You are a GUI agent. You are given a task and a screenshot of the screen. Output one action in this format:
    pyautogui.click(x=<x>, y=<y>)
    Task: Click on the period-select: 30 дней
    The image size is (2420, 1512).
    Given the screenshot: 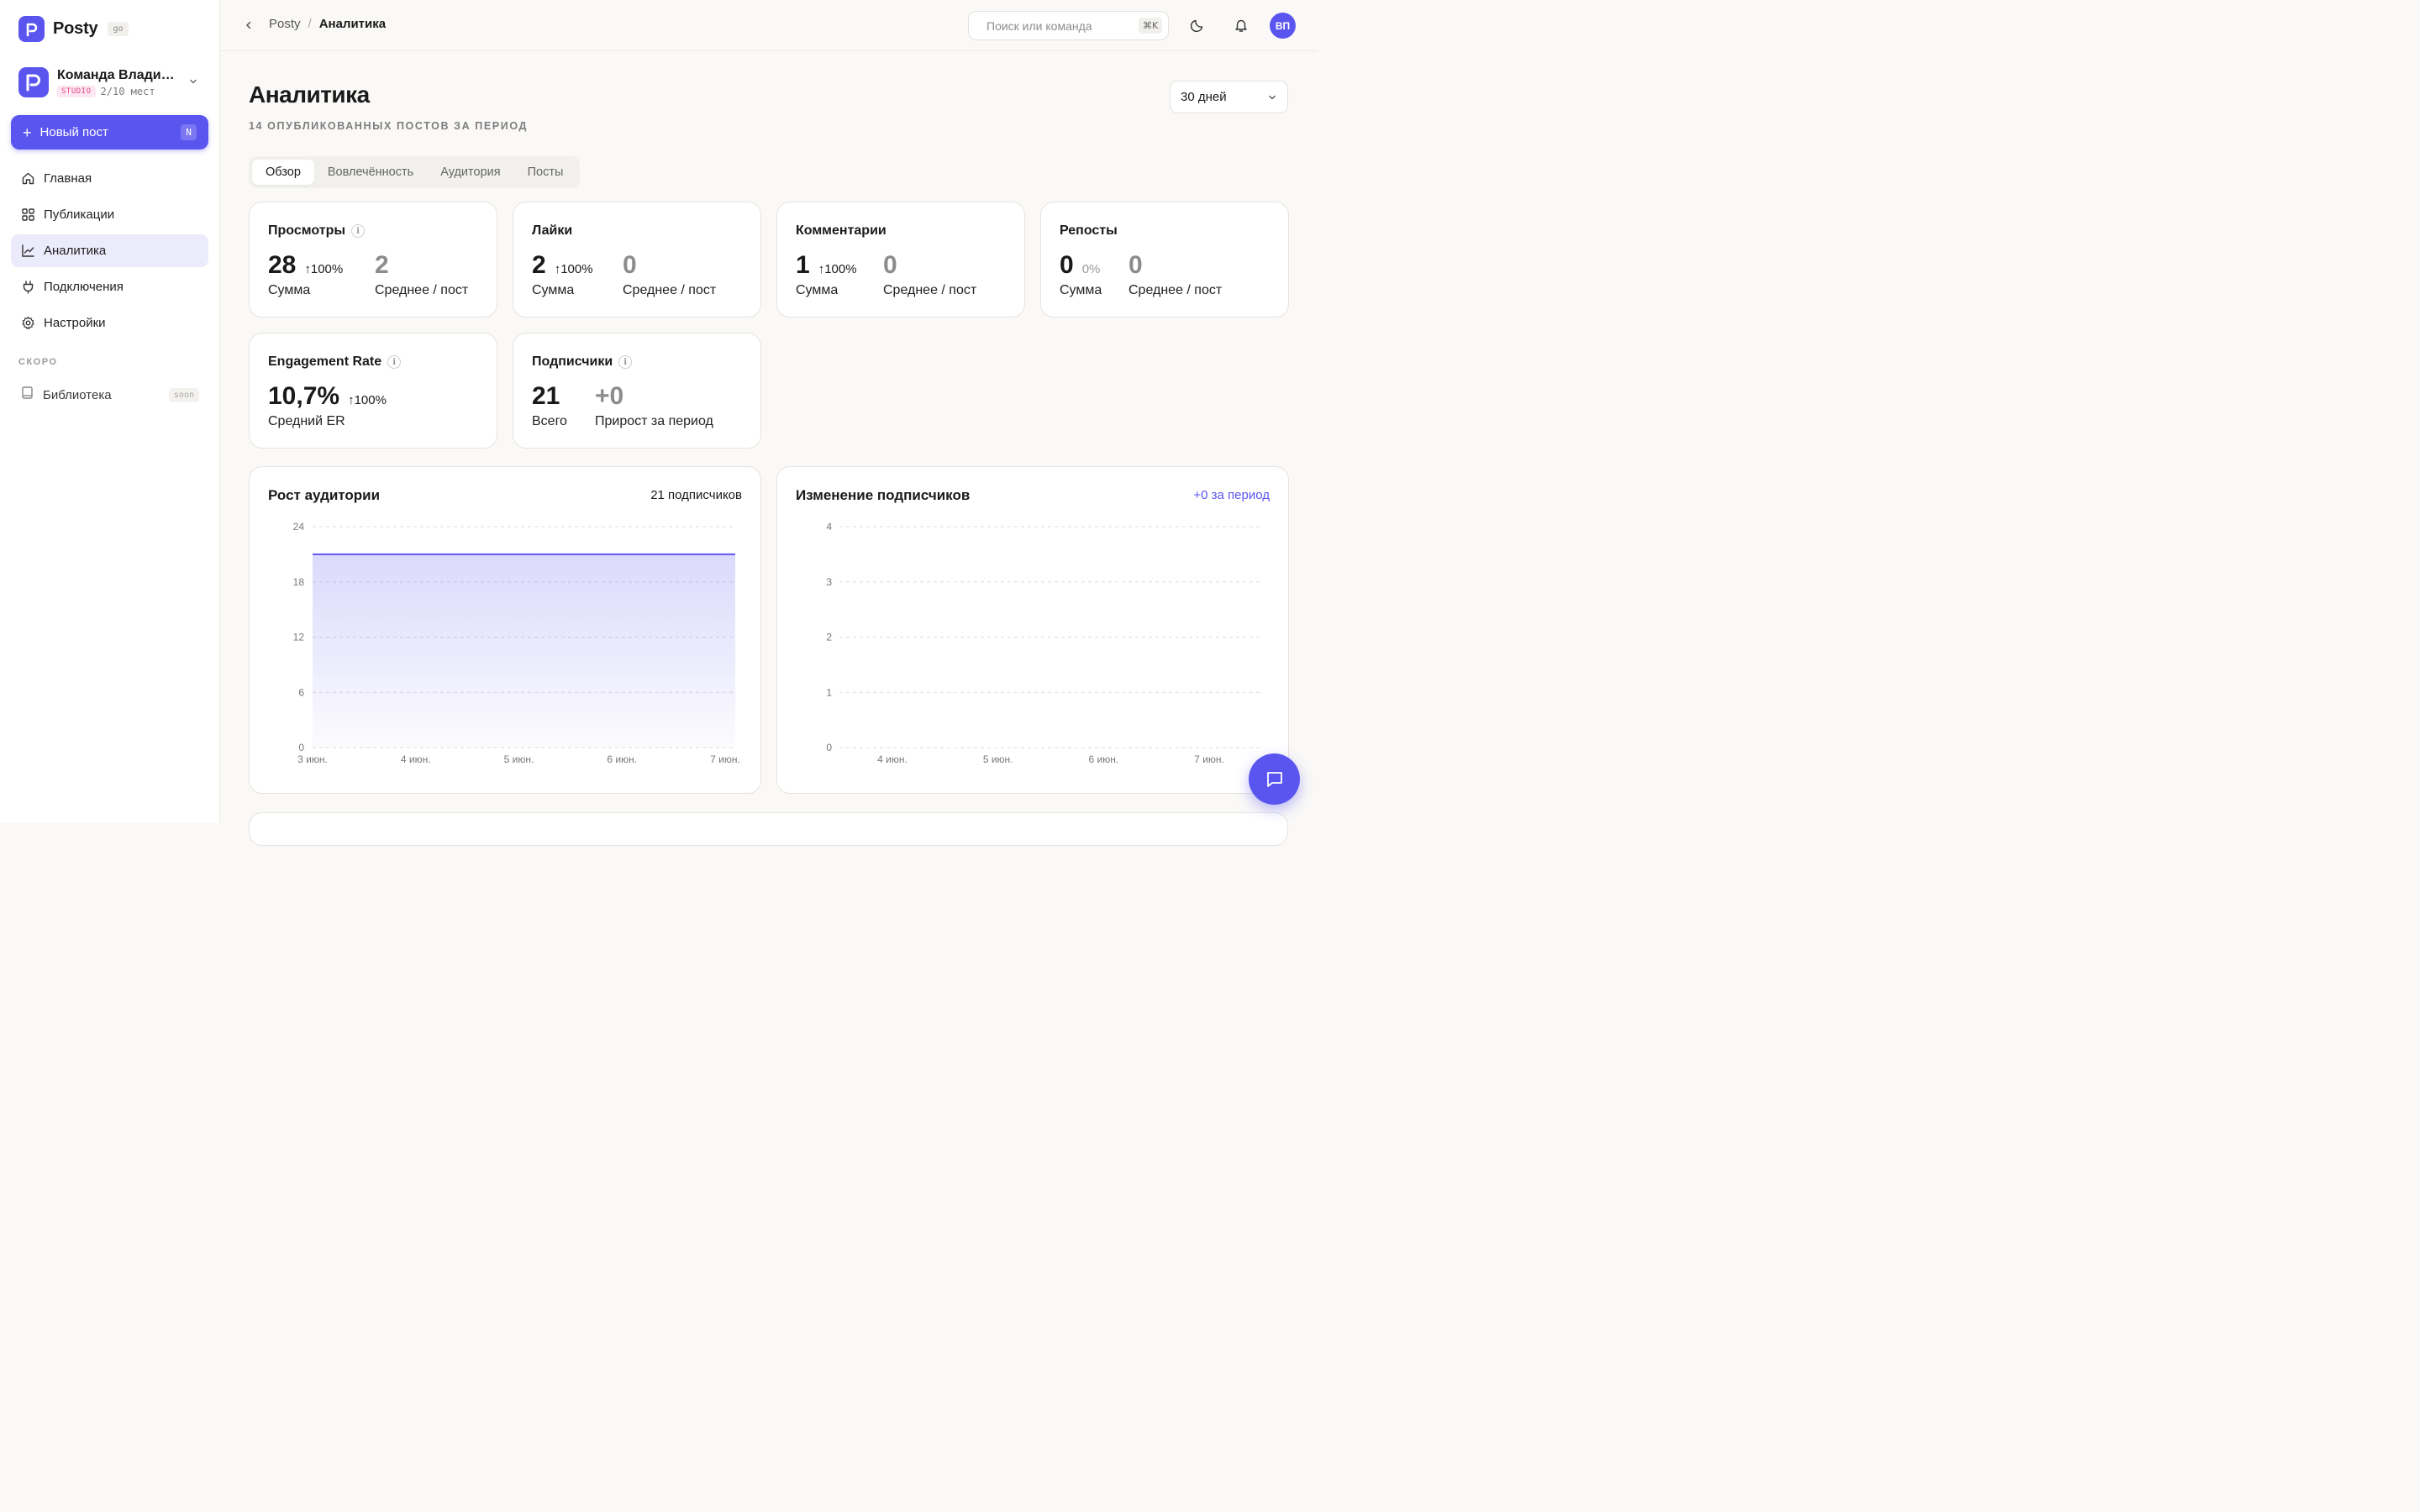 What is the action you would take?
    pyautogui.click(x=1229, y=97)
    